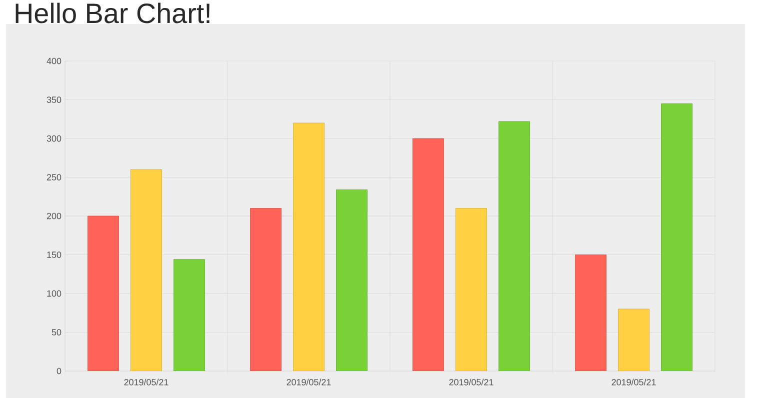  What do you see at coordinates (54, 216) in the screenshot?
I see `y-tick-label: 200` at bounding box center [54, 216].